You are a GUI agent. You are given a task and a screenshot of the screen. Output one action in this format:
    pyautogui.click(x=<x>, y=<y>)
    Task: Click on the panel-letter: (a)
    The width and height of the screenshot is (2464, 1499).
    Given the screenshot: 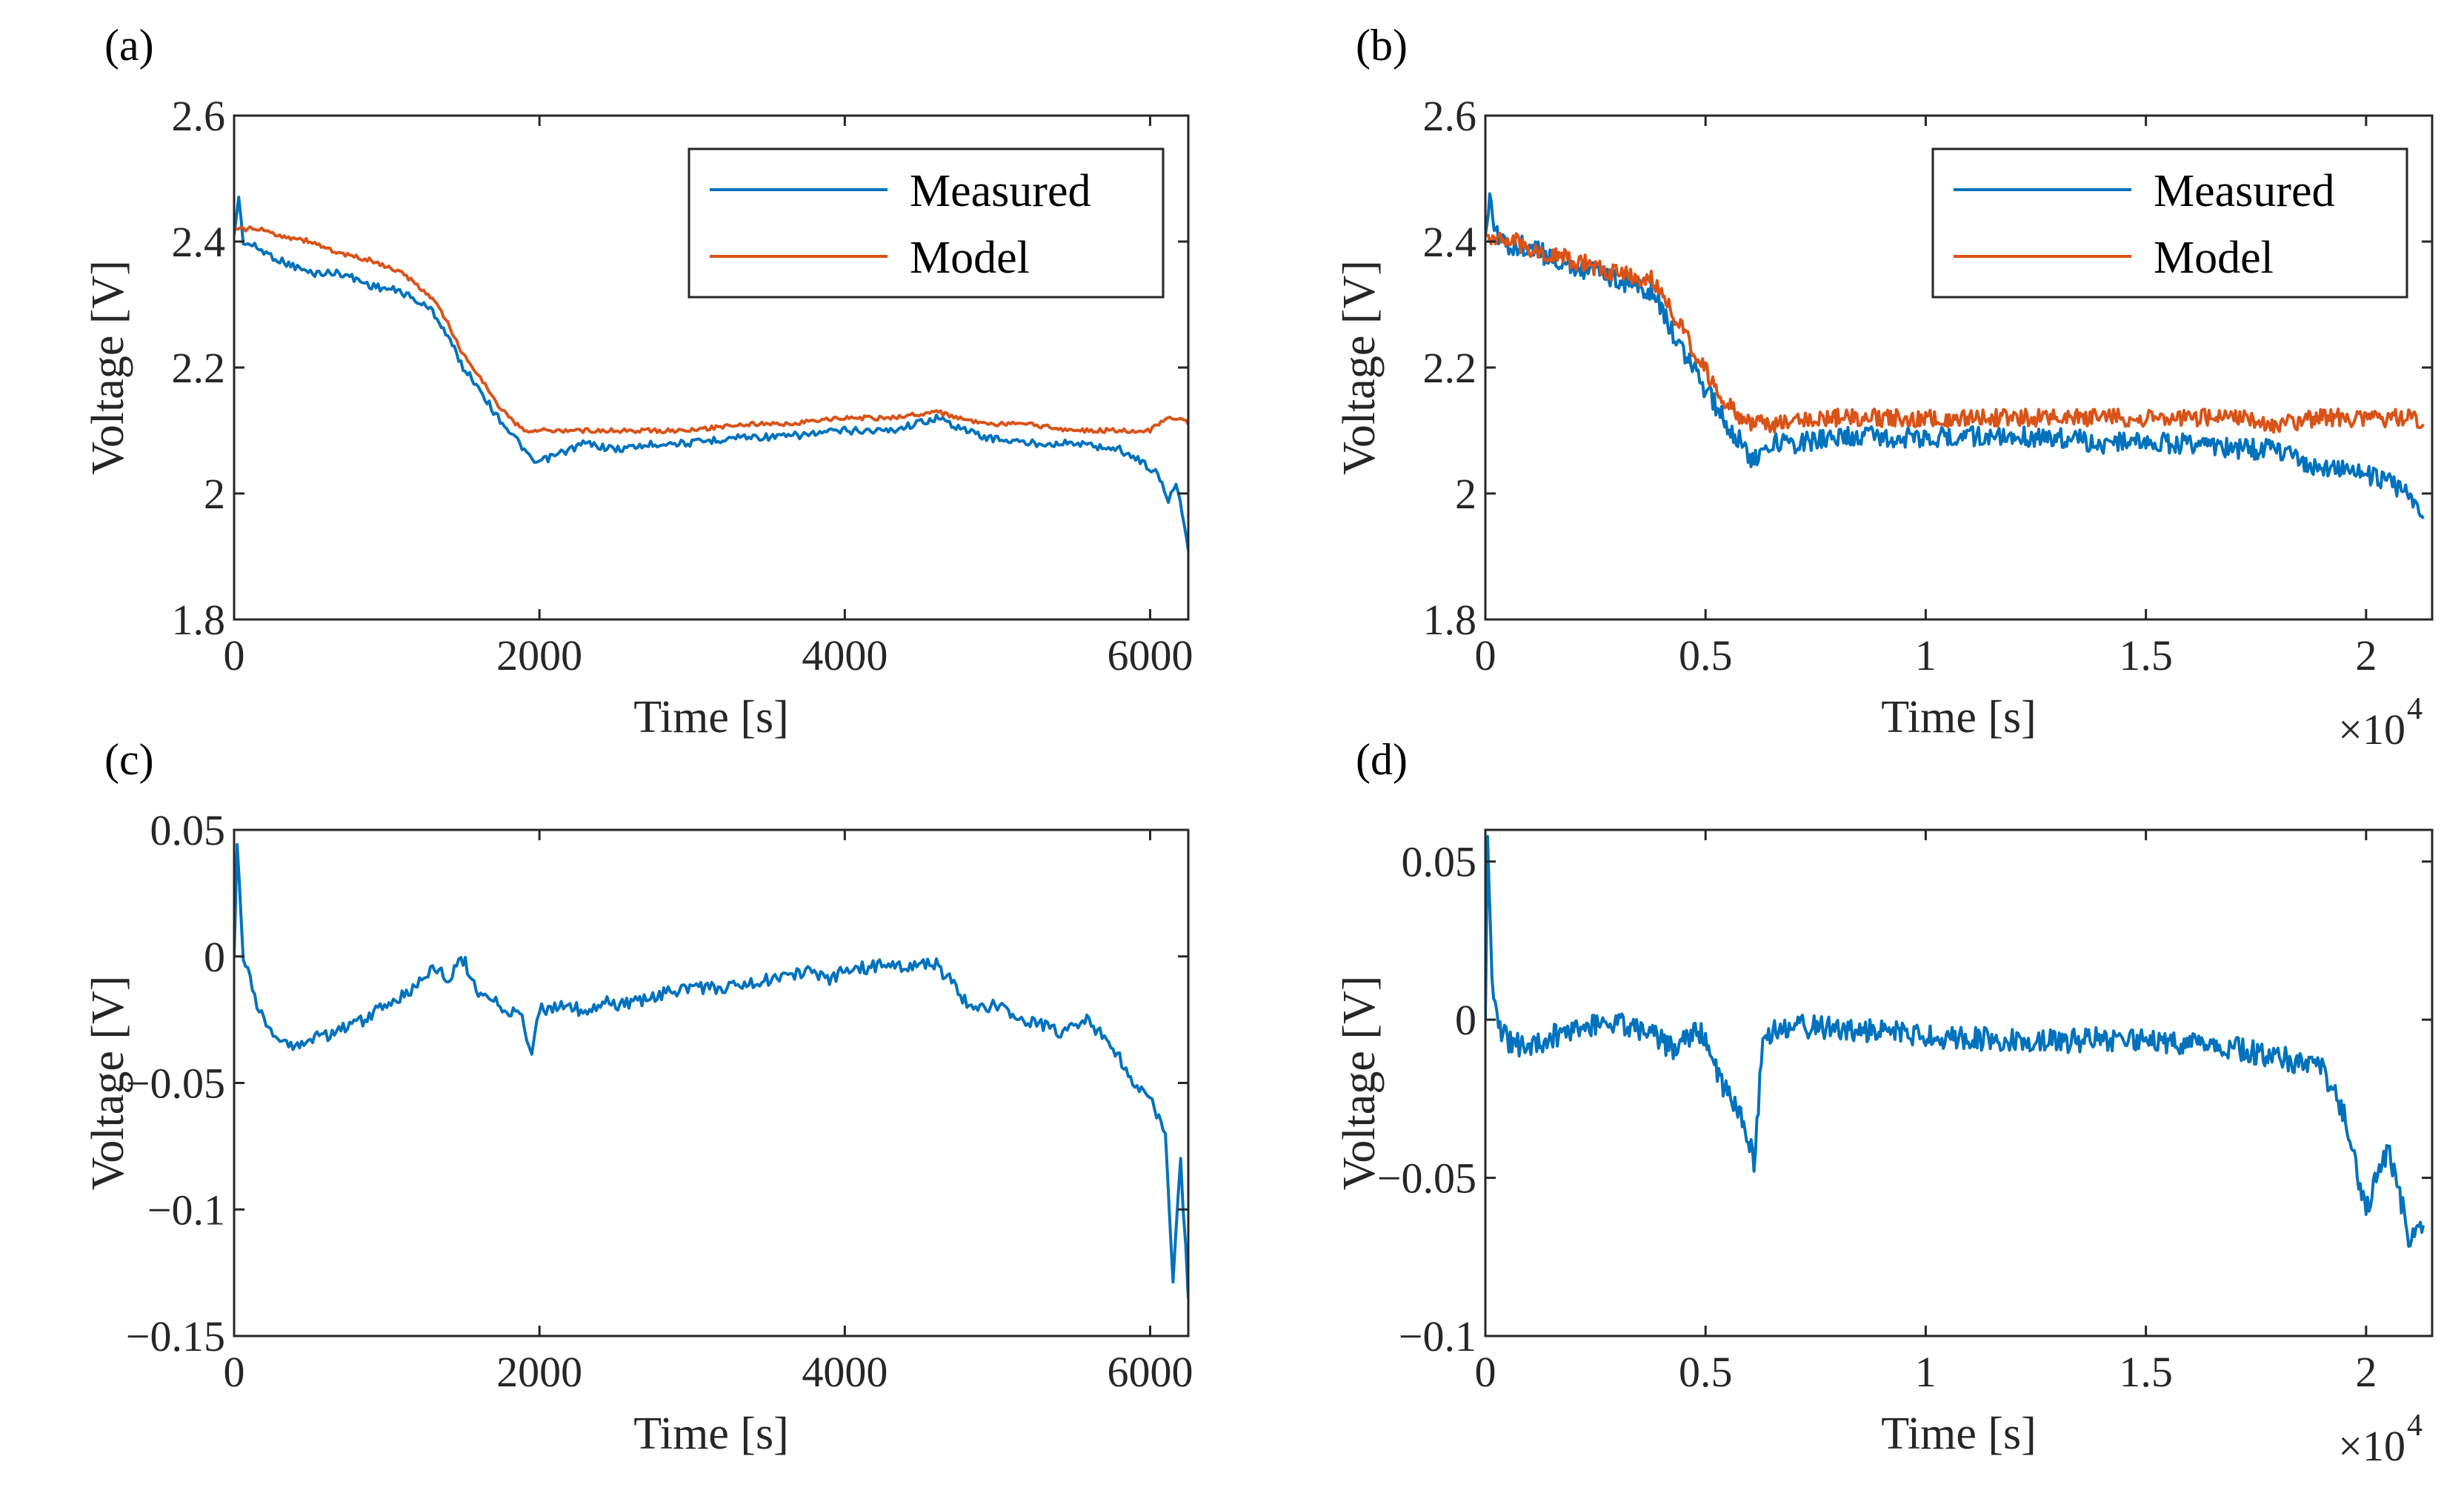 What is the action you would take?
    pyautogui.click(x=129, y=45)
    